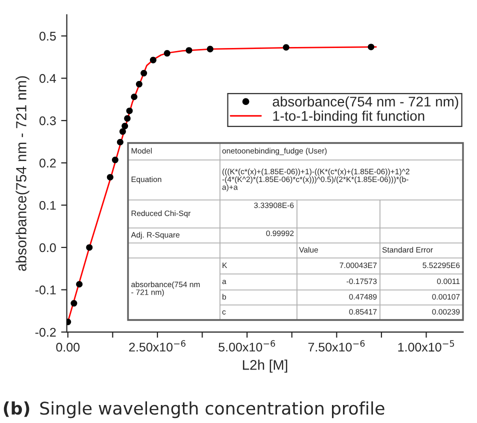 The width and height of the screenshot is (477, 423). What do you see at coordinates (17, 409) in the screenshot?
I see `text: (b)` at bounding box center [17, 409].